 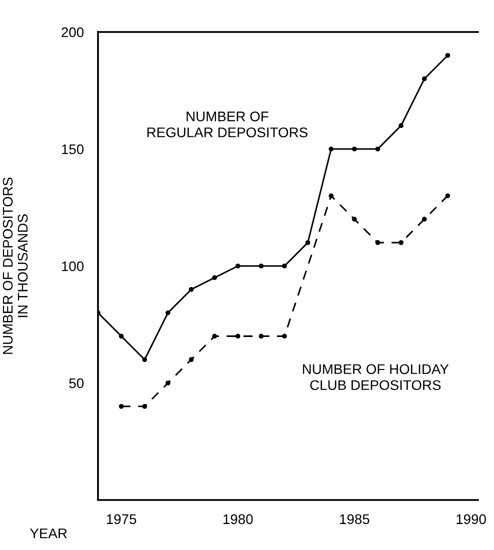 What do you see at coordinates (355, 519) in the screenshot?
I see `x-tick-label: 1985` at bounding box center [355, 519].